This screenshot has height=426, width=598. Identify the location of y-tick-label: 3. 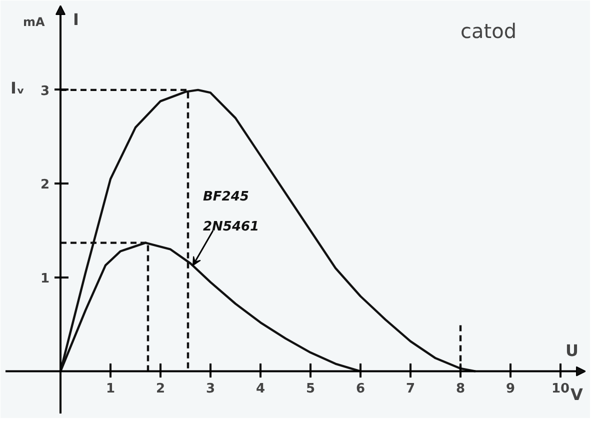
(45, 91).